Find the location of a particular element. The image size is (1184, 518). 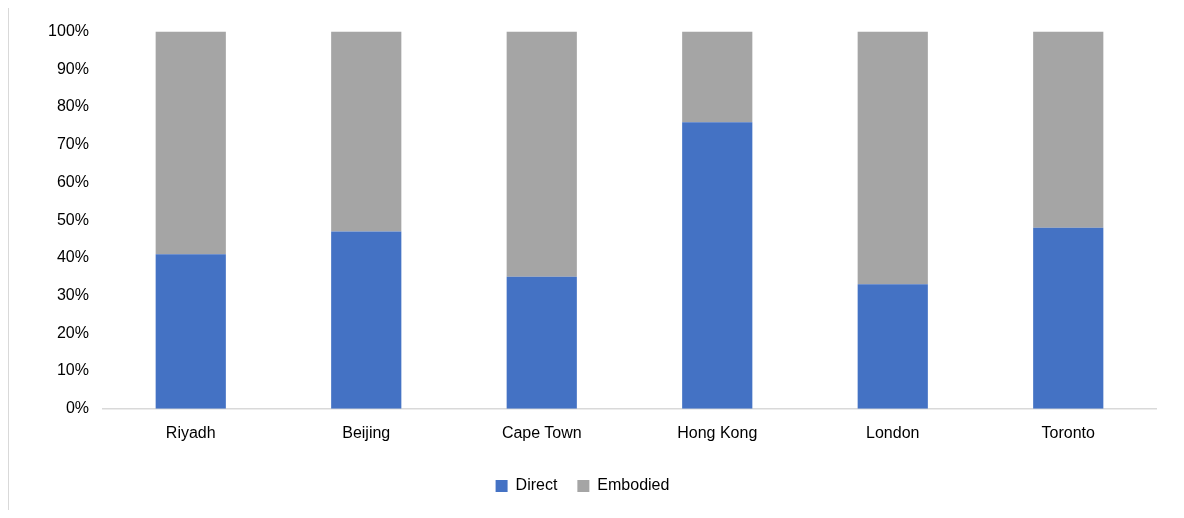

y-tick-label: 30% is located at coordinates (72, 295).